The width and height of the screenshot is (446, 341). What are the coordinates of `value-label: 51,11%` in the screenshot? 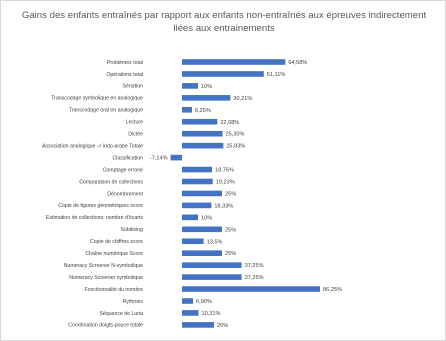 It's located at (276, 75).